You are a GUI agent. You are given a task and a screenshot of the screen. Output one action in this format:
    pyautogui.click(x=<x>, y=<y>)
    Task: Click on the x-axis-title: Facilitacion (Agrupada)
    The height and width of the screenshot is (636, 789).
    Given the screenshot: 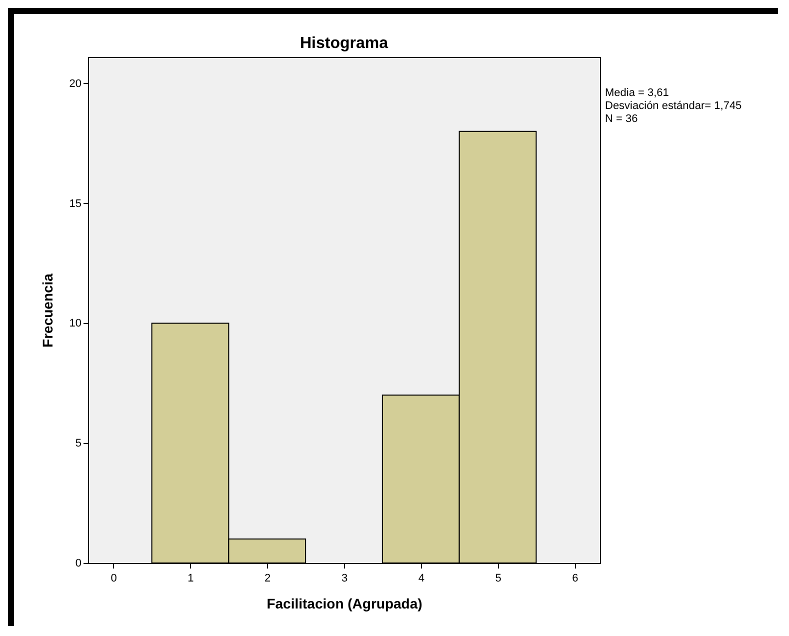 What is the action you would take?
    pyautogui.click(x=344, y=604)
    